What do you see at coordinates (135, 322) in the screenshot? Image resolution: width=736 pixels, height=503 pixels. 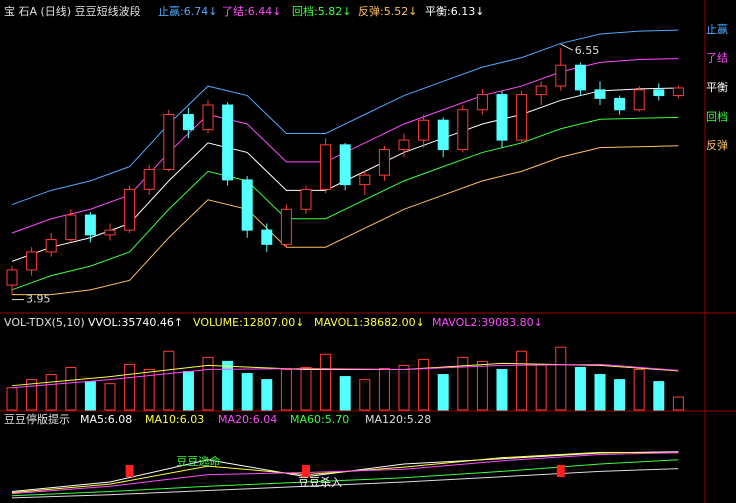 I see `legend-label: VVOL:35740.46↑` at bounding box center [135, 322].